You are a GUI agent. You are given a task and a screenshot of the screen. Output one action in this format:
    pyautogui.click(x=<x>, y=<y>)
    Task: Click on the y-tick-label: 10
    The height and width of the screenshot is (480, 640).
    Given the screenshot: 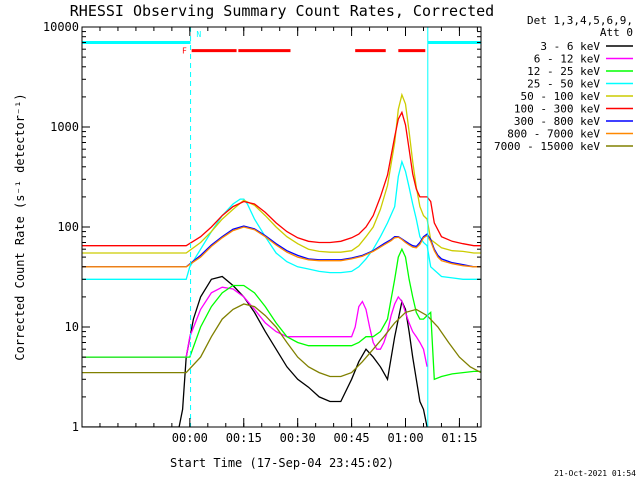 What is the action you would take?
    pyautogui.click(x=72, y=327)
    